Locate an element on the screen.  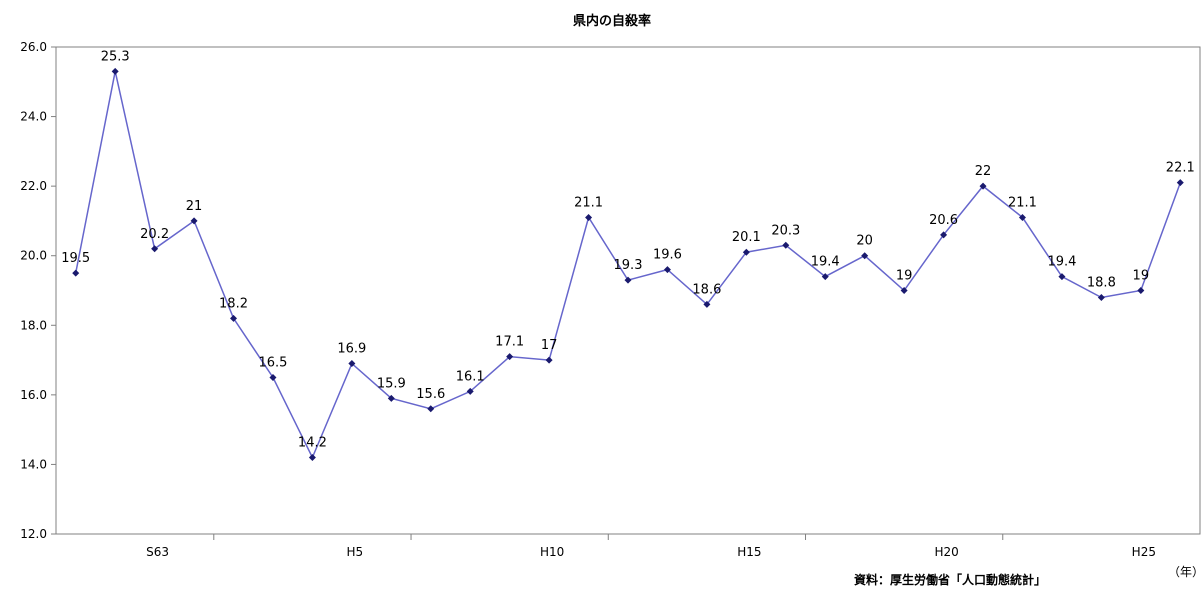
data-label: 19.6 is located at coordinates (667, 255).